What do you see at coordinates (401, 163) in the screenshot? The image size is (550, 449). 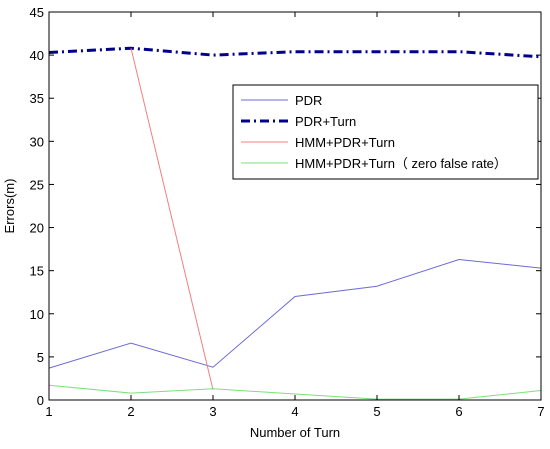 I see `legend-label-4: HMM+PDR+Turn（ zero false rate）` at bounding box center [401, 163].